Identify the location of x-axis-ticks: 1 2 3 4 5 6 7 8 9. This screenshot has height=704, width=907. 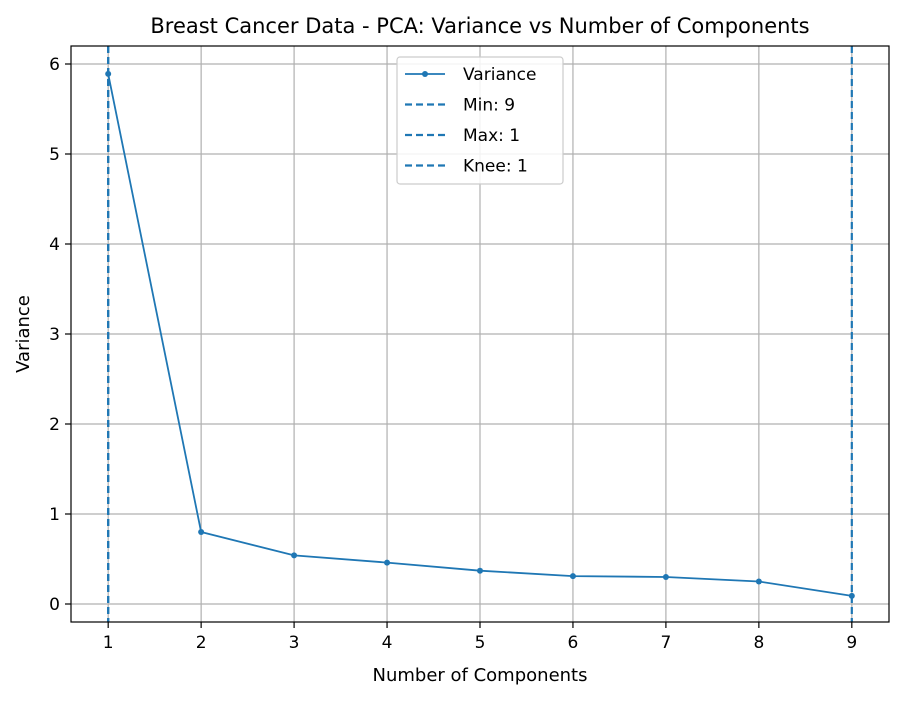
(480, 637).